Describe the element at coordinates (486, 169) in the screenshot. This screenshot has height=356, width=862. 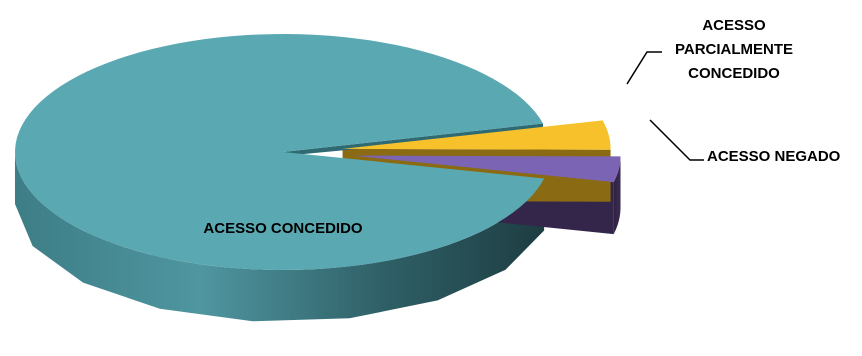
I see `pie-slice-acesso-negado` at that location.